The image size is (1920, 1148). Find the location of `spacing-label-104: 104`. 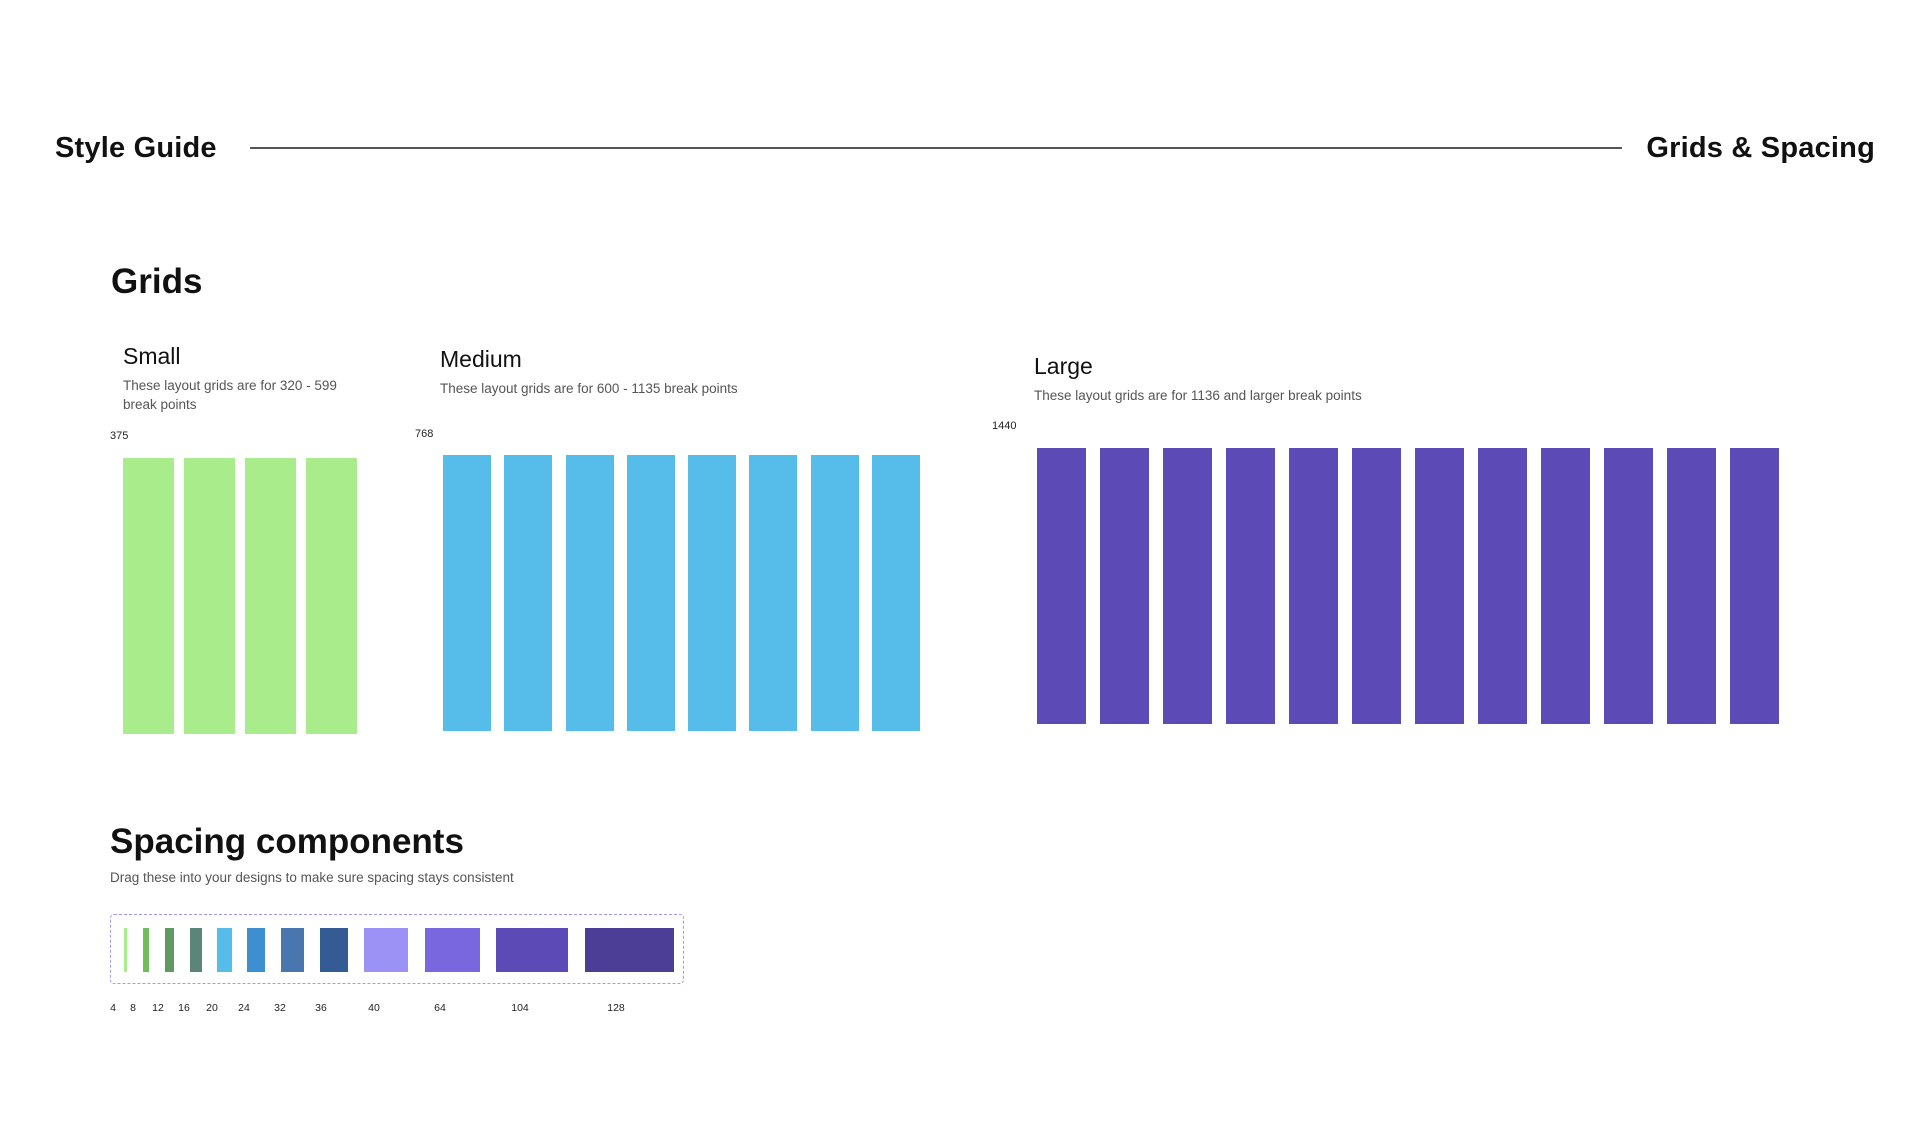

spacing-label-104: 104 is located at coordinates (520, 1008).